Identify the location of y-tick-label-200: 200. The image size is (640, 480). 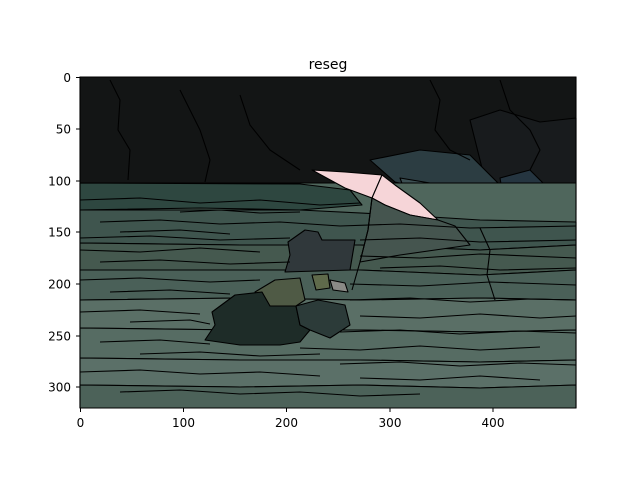
(59, 285).